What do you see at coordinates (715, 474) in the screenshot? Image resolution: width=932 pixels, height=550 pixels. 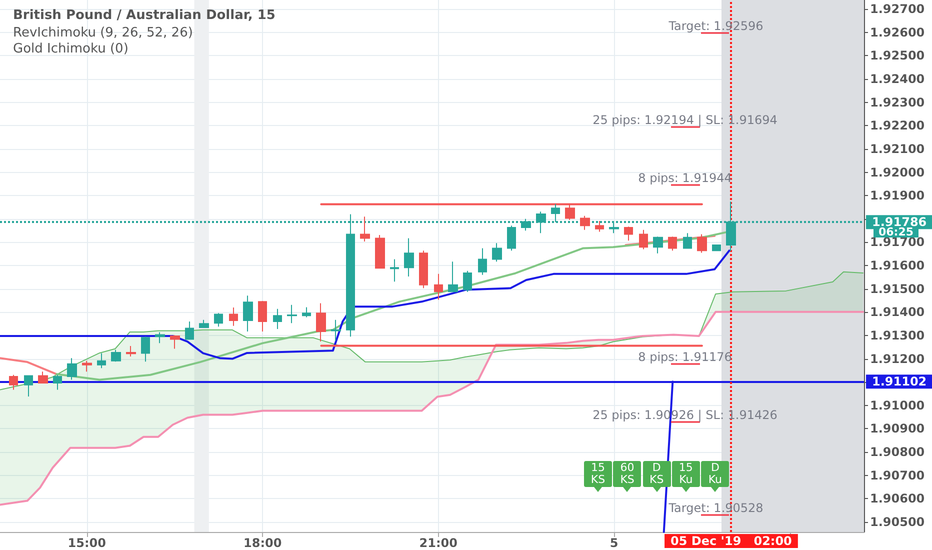 I see `annotation: D Ku` at bounding box center [715, 474].